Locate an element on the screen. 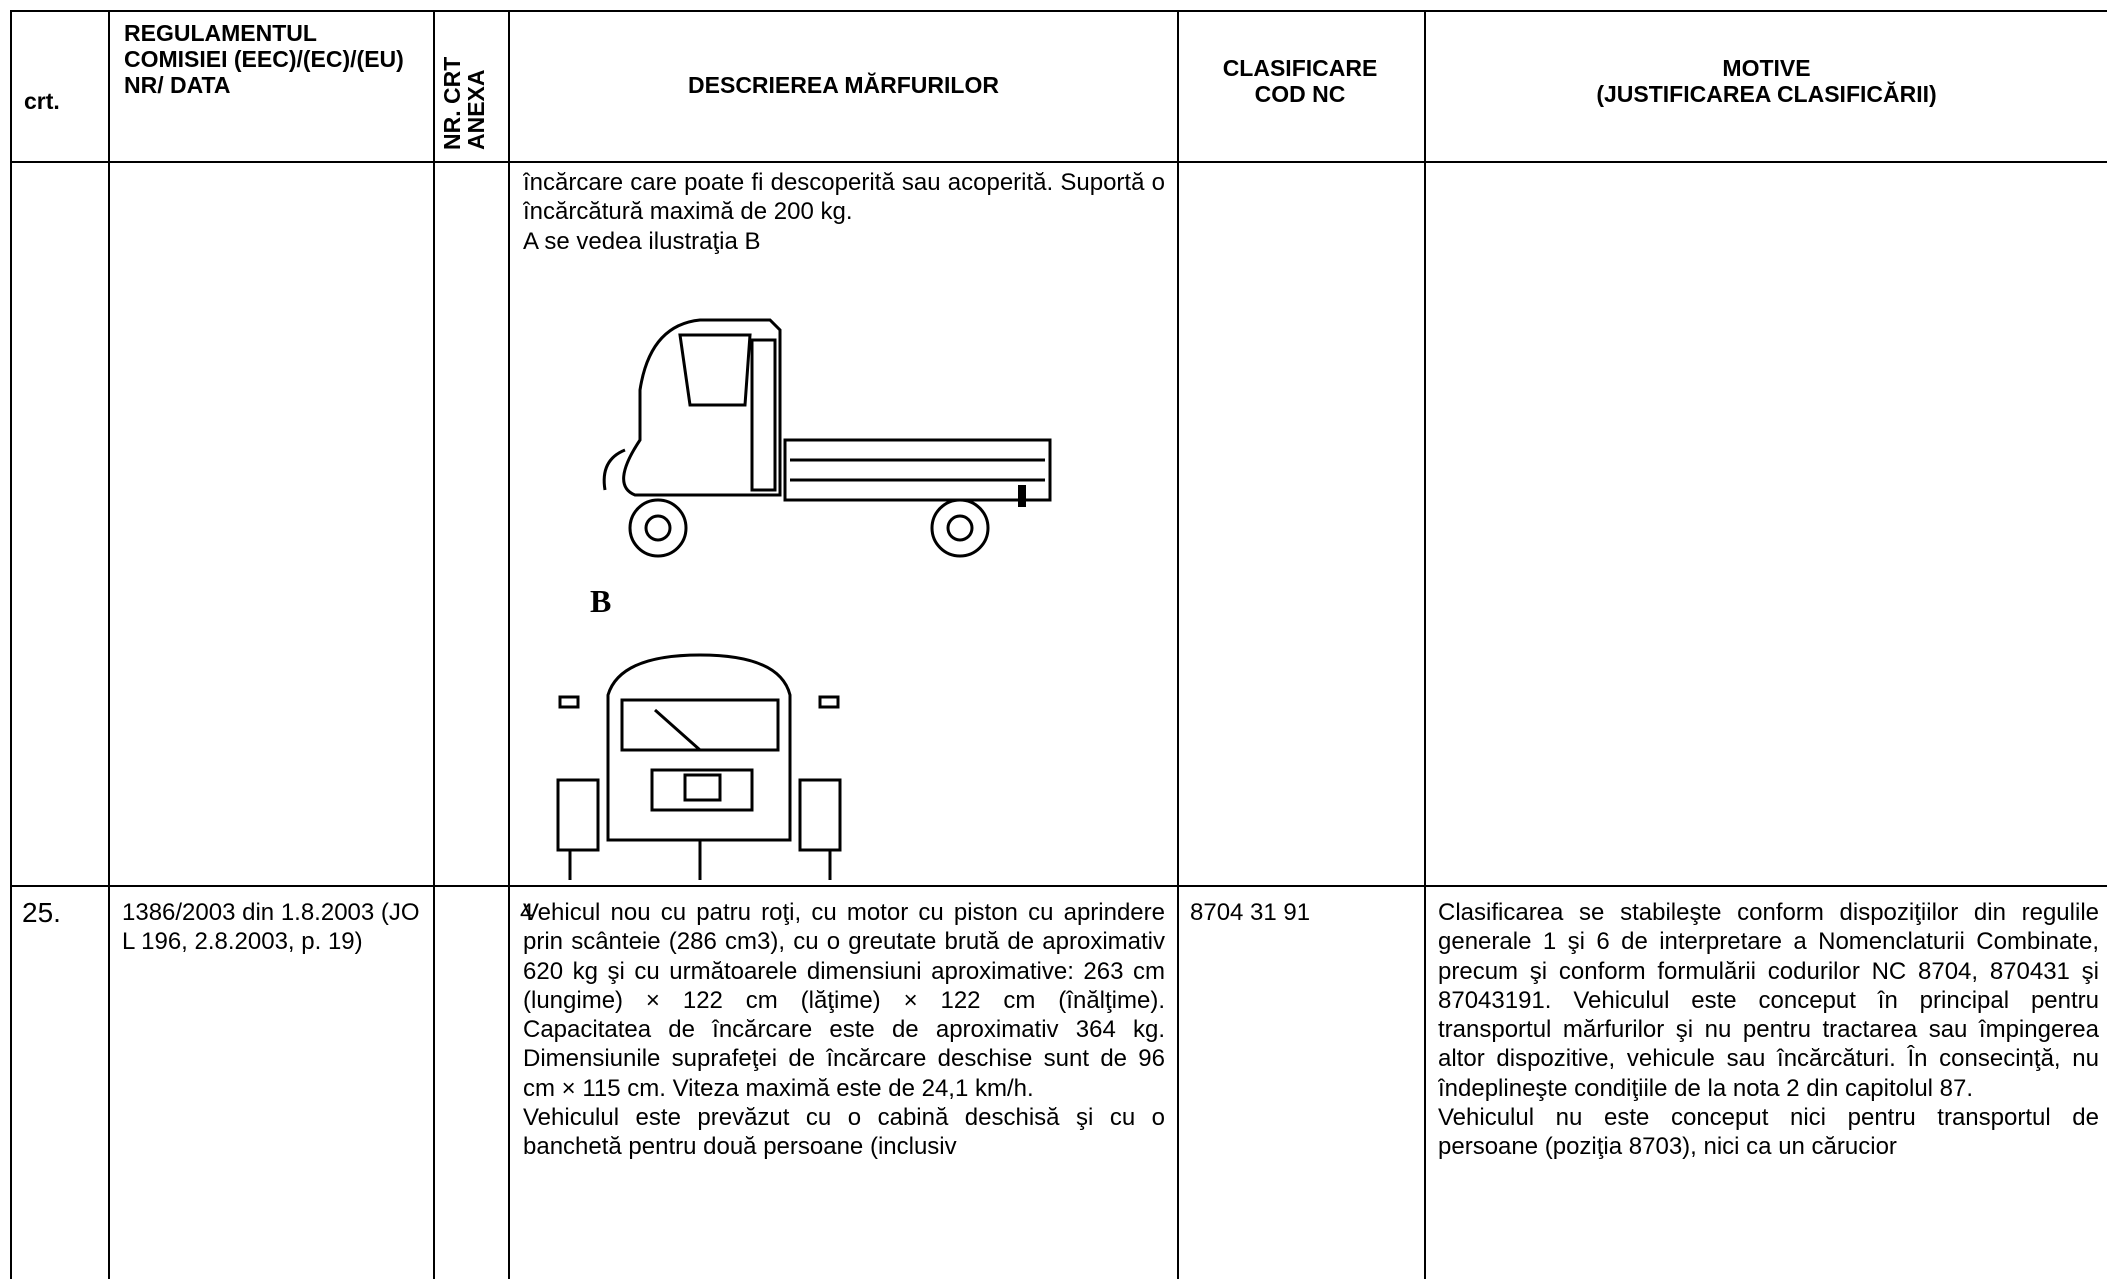 The width and height of the screenshot is (2107, 1279). cell: 8704 31 91 is located at coordinates (1250, 912).